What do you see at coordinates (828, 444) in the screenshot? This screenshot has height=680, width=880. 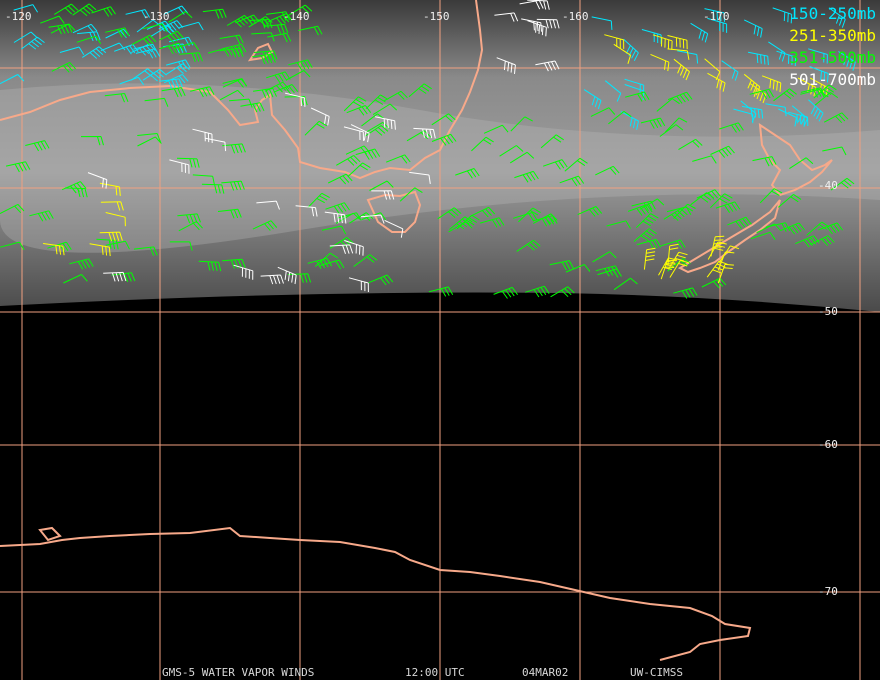 I see `latitude-label: -60` at bounding box center [828, 444].